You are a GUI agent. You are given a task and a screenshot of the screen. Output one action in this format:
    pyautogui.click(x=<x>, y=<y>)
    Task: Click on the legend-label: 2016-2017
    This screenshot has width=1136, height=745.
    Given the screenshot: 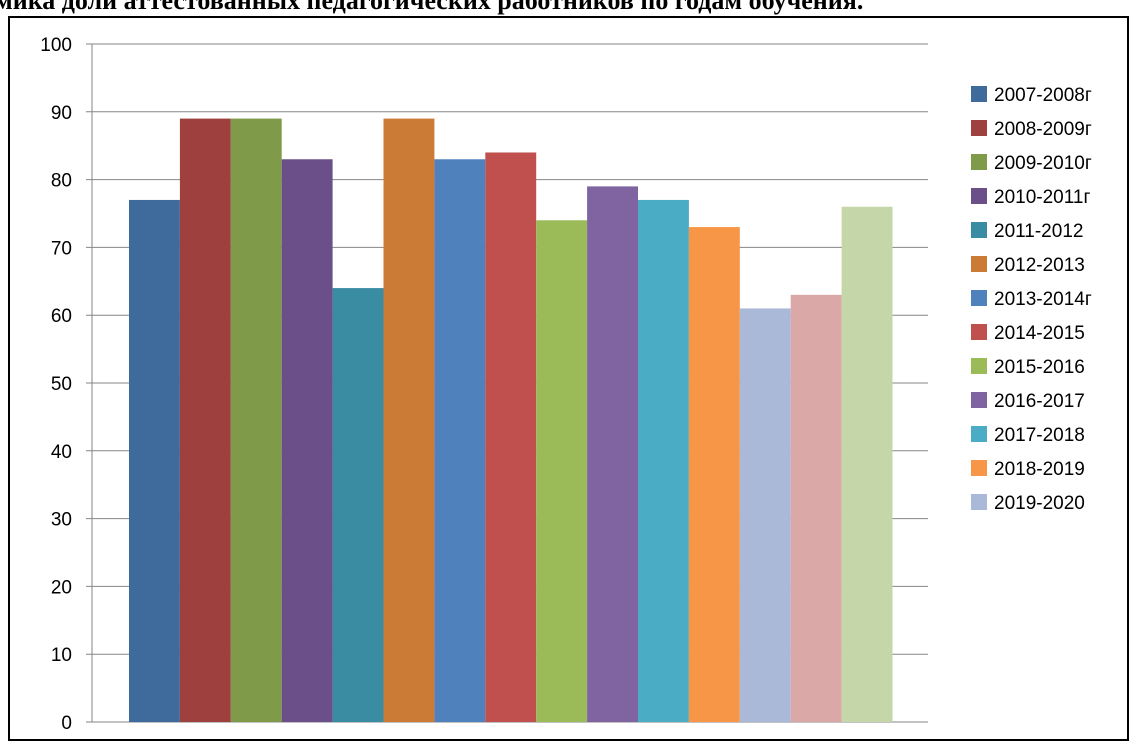 What is the action you would take?
    pyautogui.click(x=1039, y=401)
    